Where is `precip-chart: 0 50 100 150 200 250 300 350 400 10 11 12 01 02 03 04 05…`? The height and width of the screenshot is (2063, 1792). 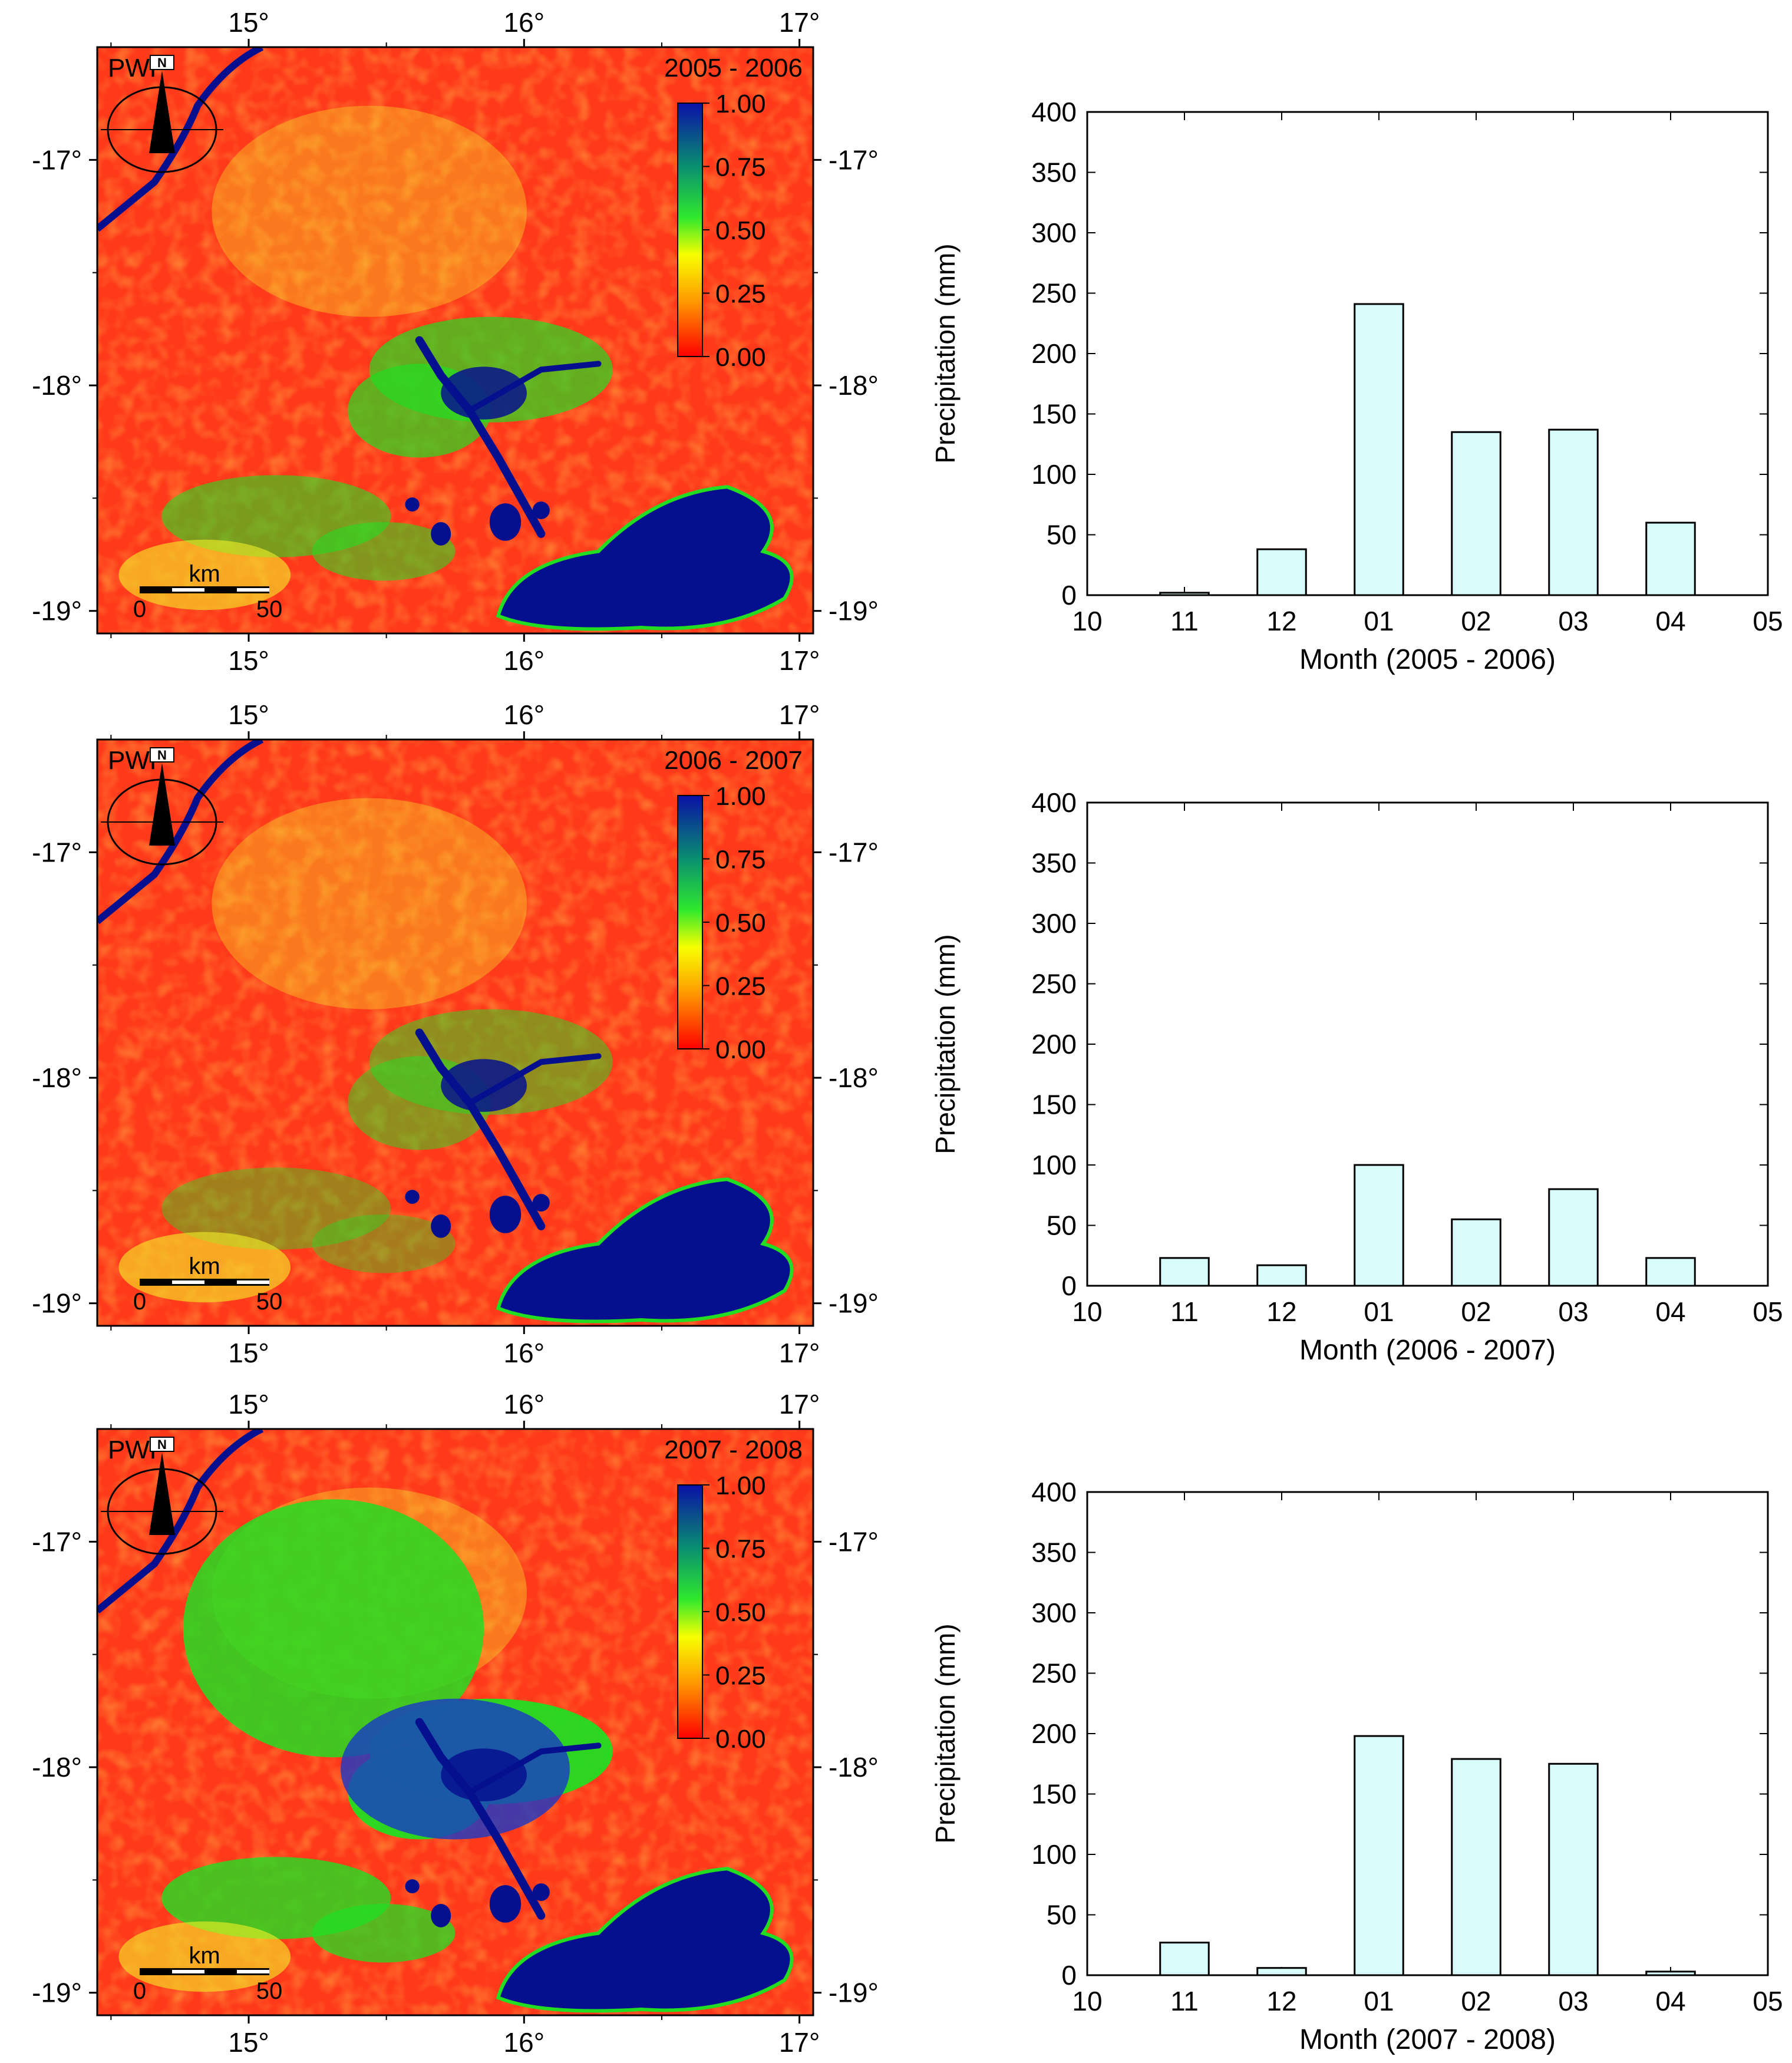 precip-chart: 0 50 100 150 200 250 300 350 400 10 11 12 01 02 03 04 05… is located at coordinates (1356, 1076).